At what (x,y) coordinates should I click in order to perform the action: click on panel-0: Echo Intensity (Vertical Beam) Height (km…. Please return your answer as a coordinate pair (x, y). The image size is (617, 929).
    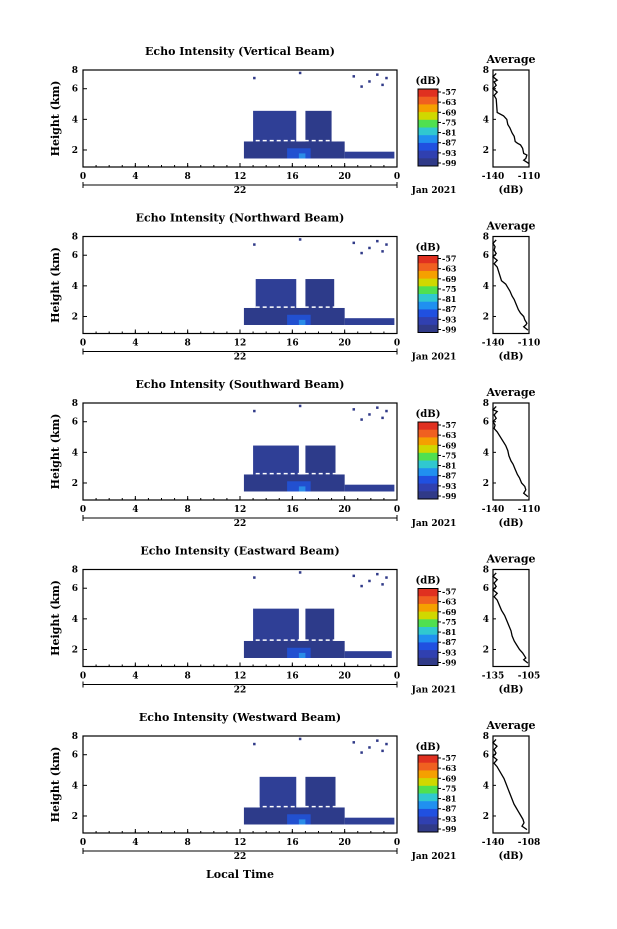
    Looking at the image, I should click on (294, 120).